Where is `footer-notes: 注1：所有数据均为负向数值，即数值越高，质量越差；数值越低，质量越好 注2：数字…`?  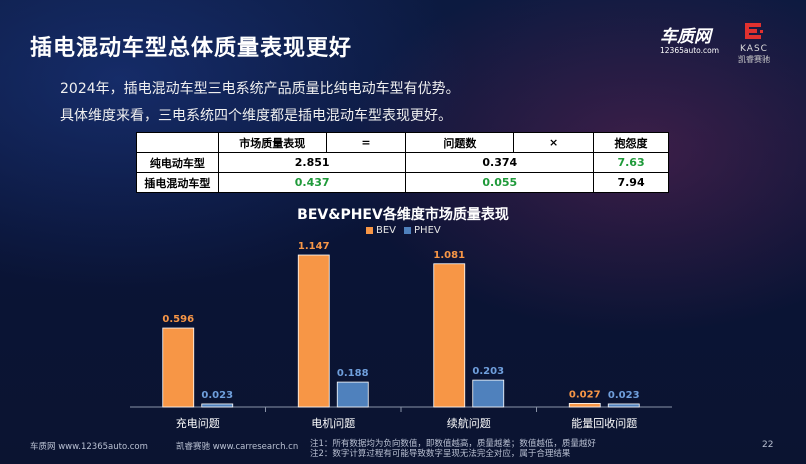 footer-notes: 注1：所有数据均为负向数值，即数值越高，质量越差；数值越低，质量越好 注2：数字… is located at coordinates (453, 449).